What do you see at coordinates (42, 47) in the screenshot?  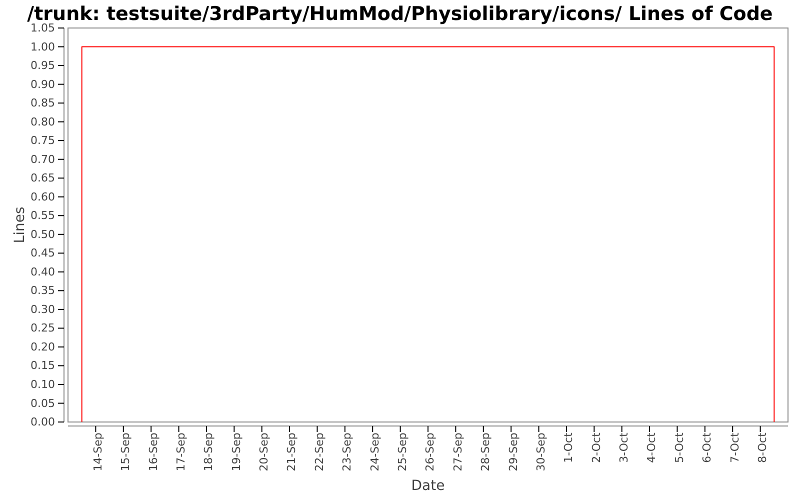 I see `y-tick-label: 1.00` at bounding box center [42, 47].